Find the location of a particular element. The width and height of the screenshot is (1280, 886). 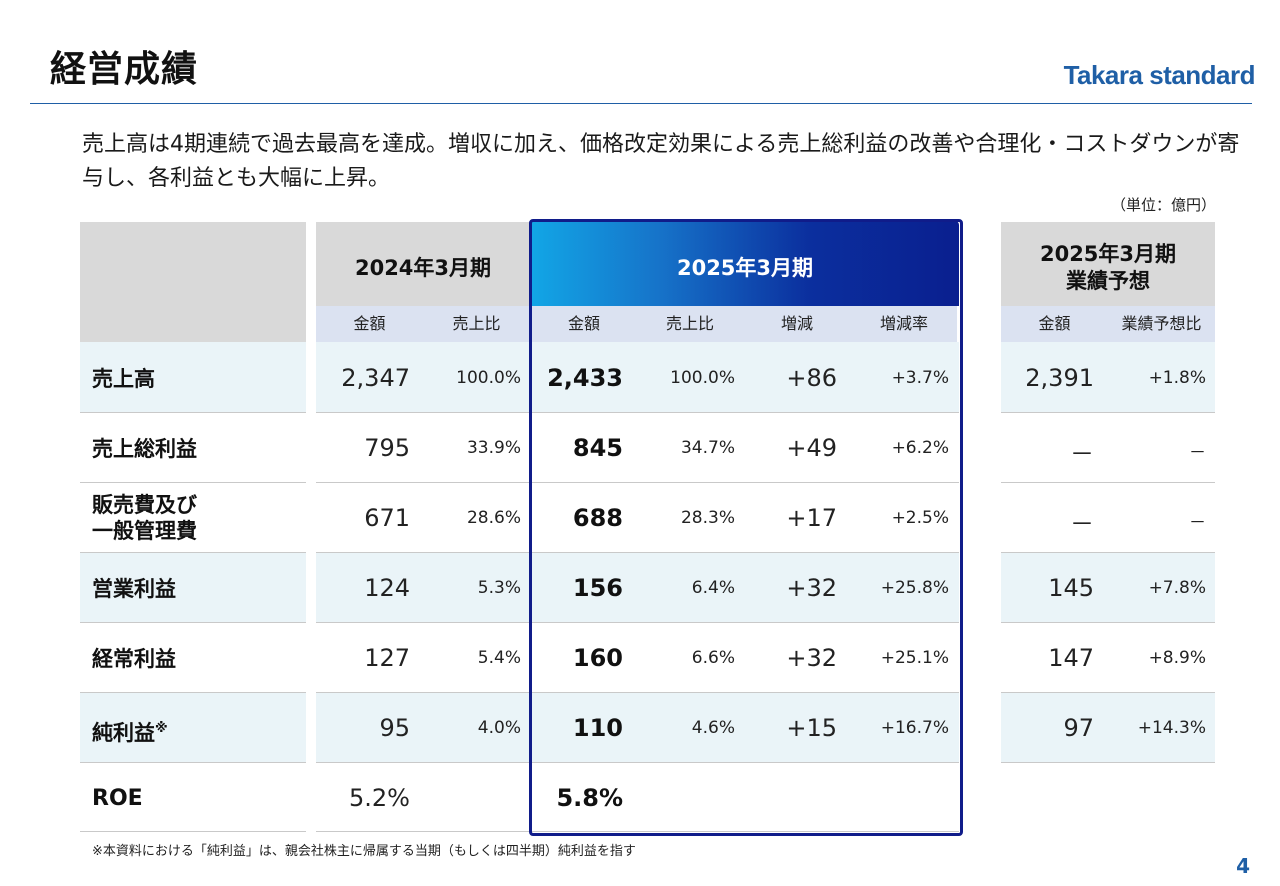

op-forecast-ratio: +7.8% is located at coordinates (1177, 588).